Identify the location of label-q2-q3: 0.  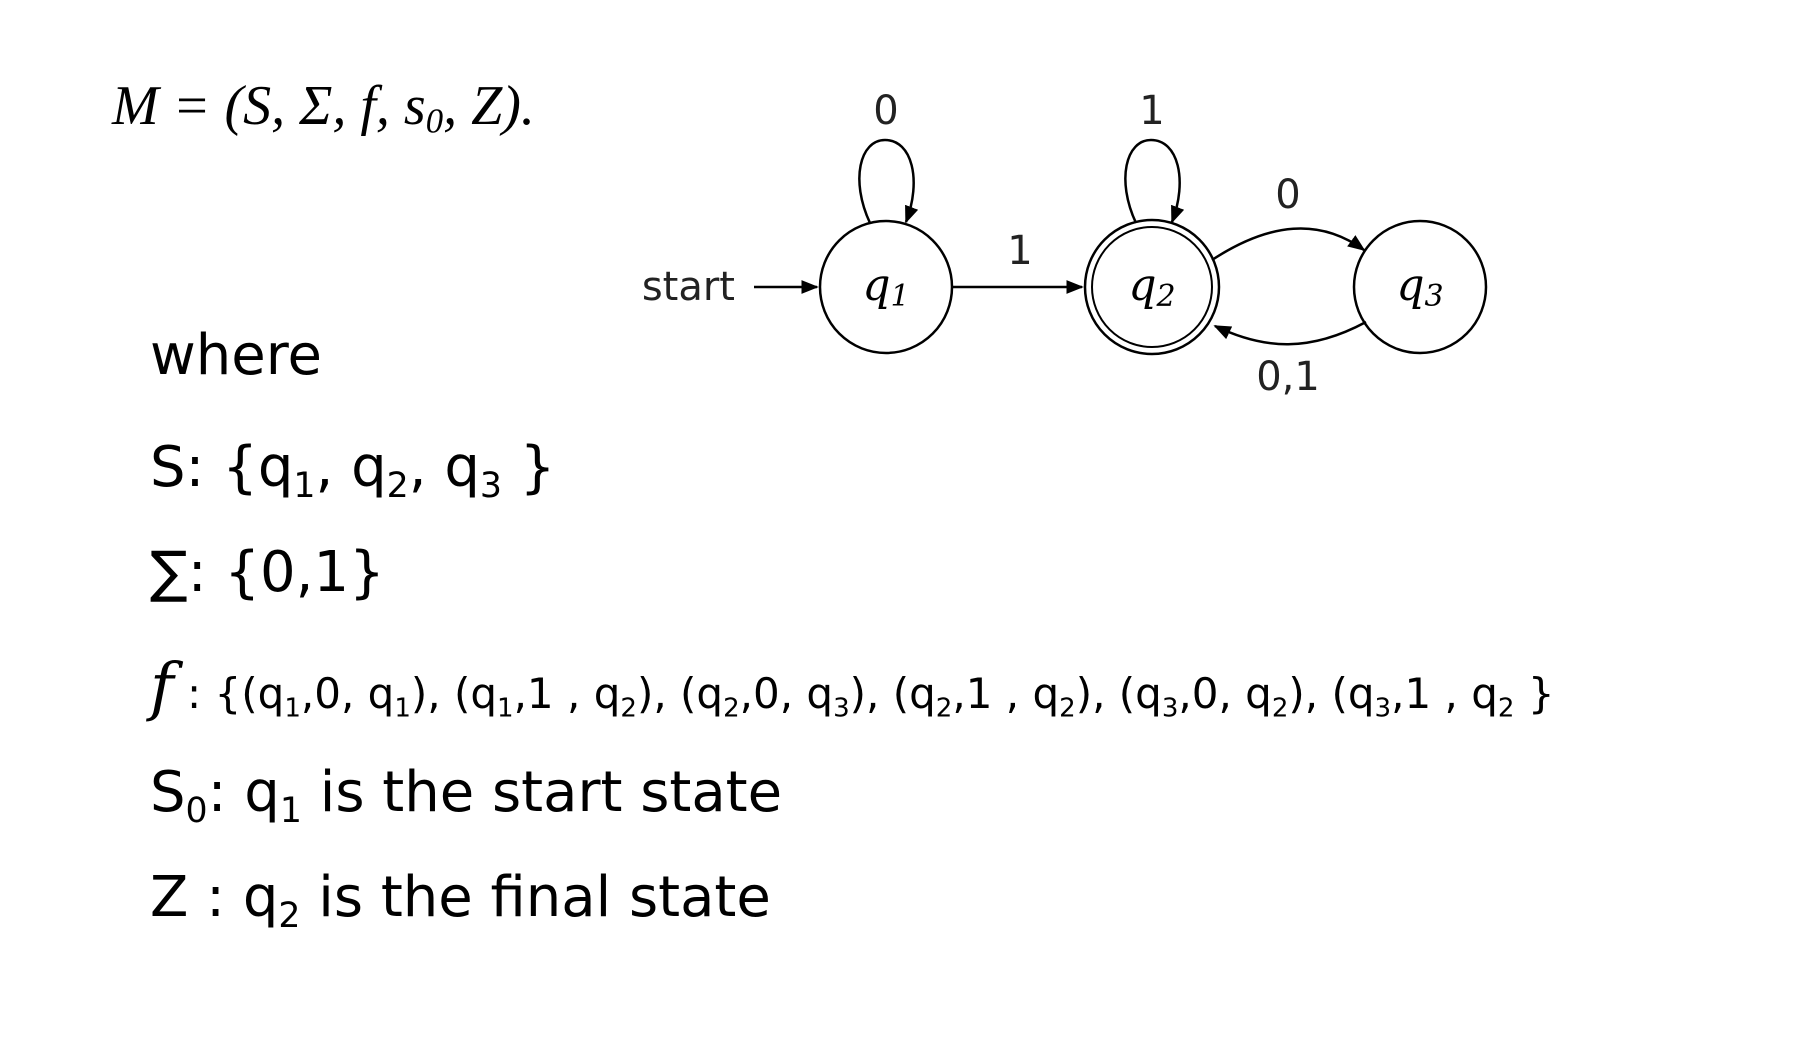
(1287, 195).